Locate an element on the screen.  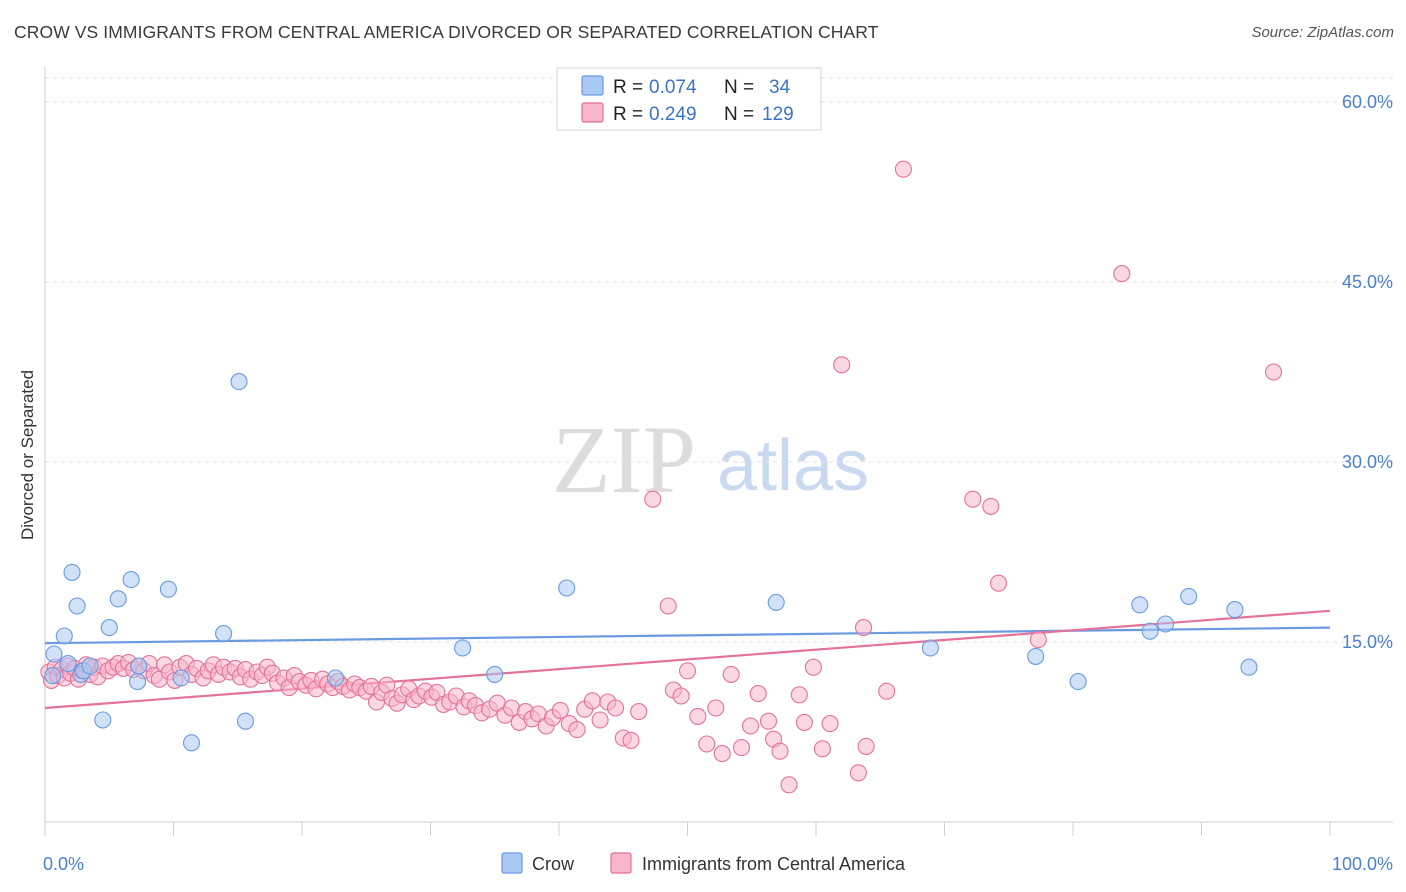
y-axis-label: Divorced or Separated is located at coordinates (27, 455).